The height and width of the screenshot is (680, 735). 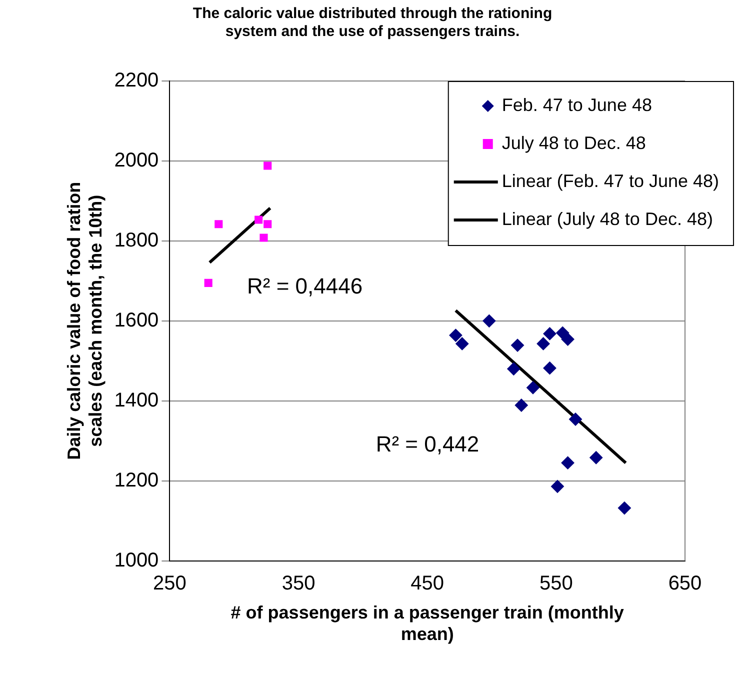 I want to click on y-tick-label: 1400, so click(x=136, y=400).